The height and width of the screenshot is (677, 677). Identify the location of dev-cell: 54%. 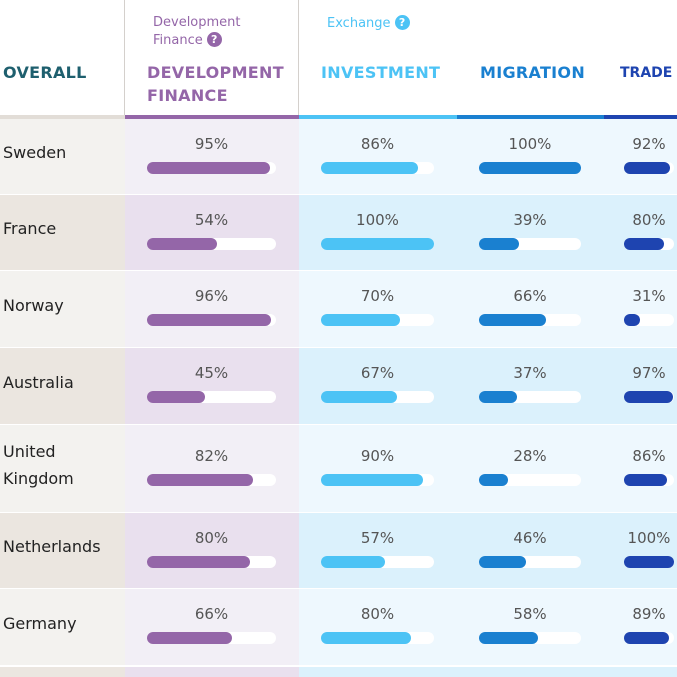
(212, 232).